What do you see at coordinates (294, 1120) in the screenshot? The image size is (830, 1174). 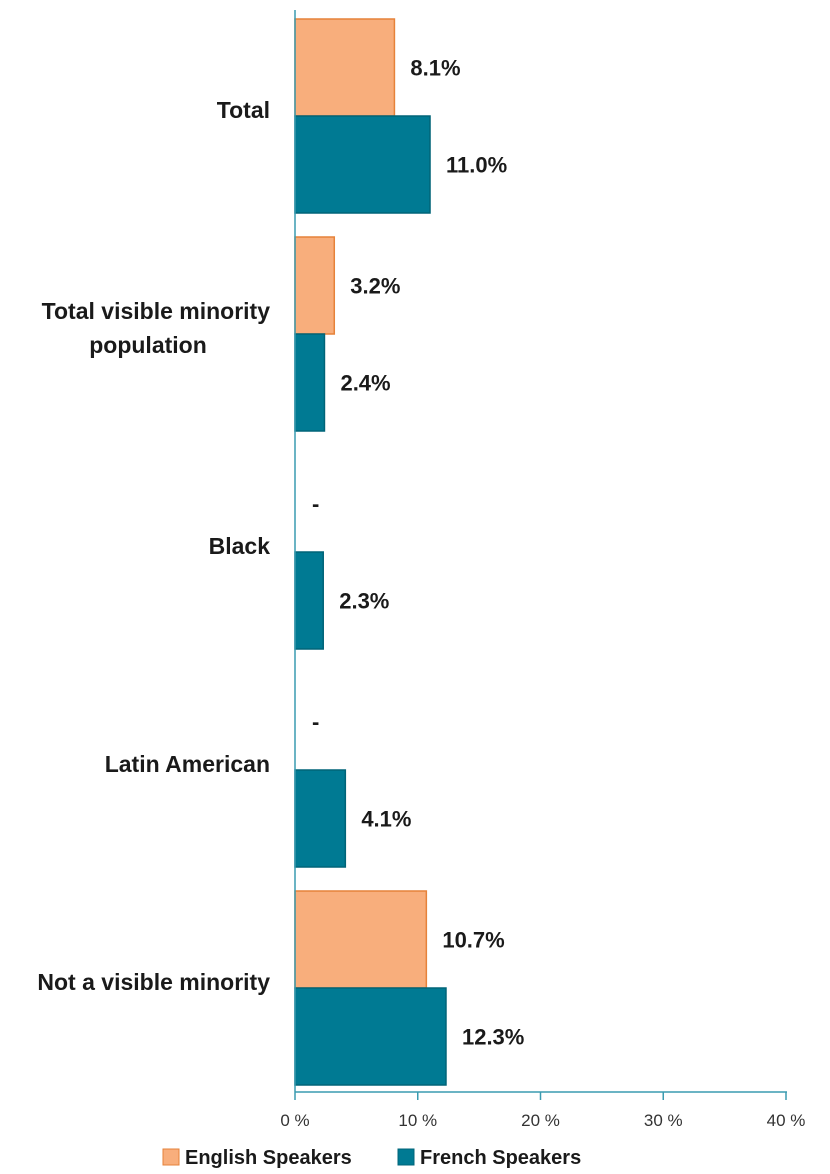 I see `x-tick-label-0: 0 %` at bounding box center [294, 1120].